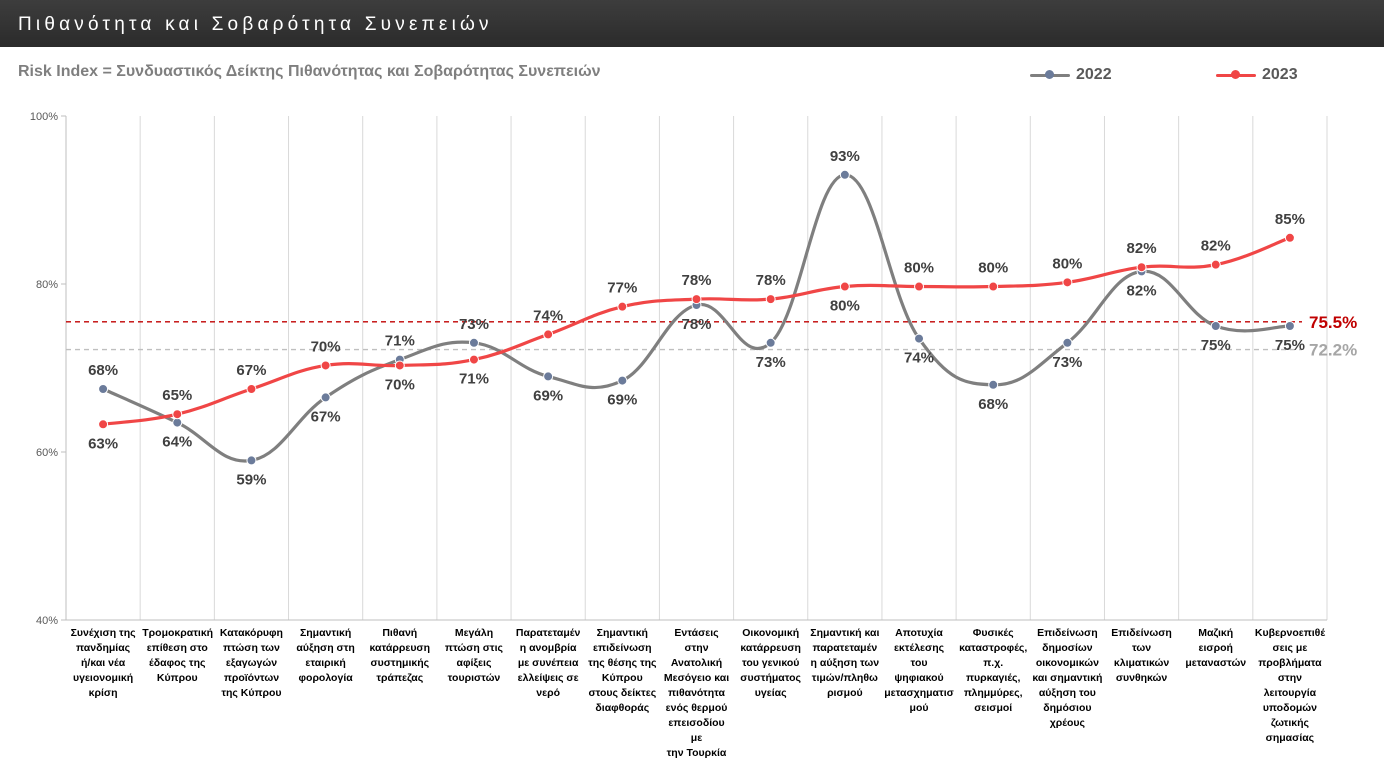 The image size is (1384, 761). I want to click on y-tick-label: 100%, so click(44, 117).